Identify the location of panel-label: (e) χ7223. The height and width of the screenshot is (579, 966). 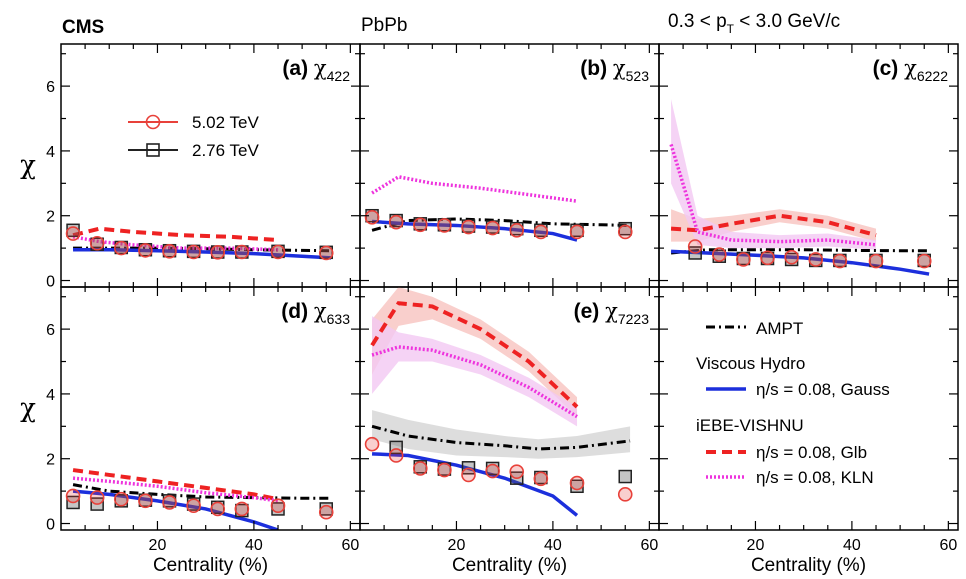
(612, 313).